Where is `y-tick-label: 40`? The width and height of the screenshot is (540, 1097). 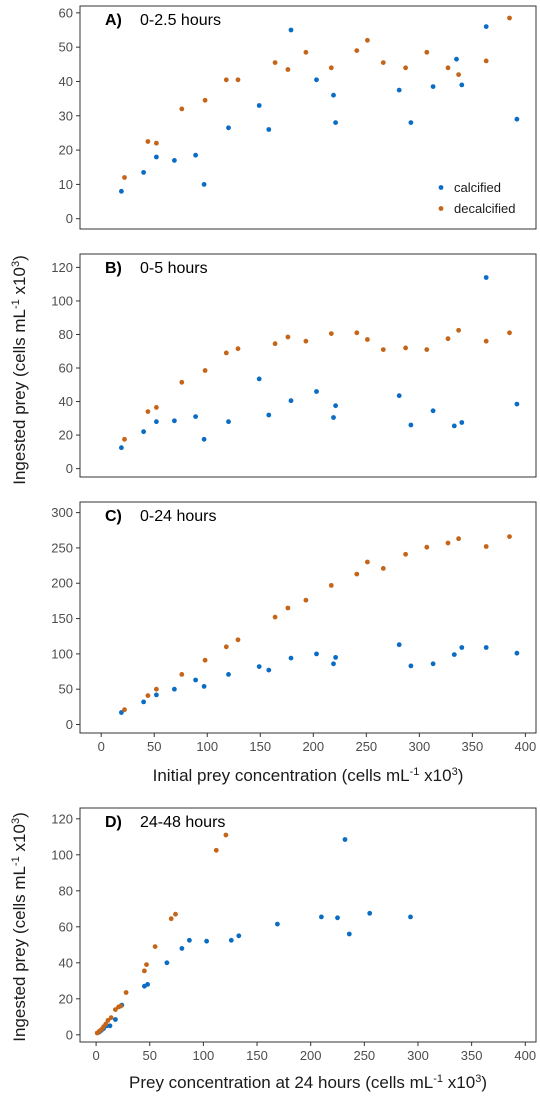 y-tick-label: 40 is located at coordinates (66, 81).